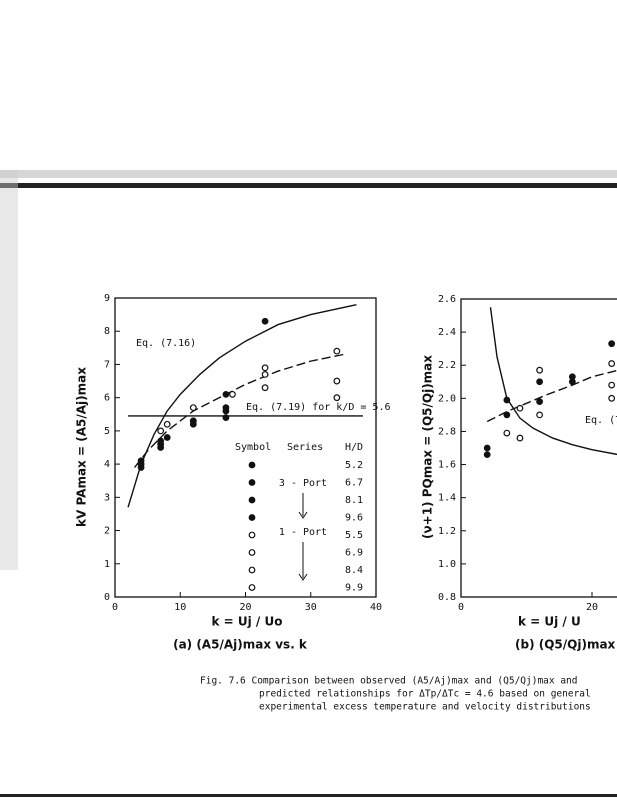 This screenshot has height=800, width=617. What do you see at coordinates (303, 532) in the screenshot?
I see `legend-group: 1 - Port` at bounding box center [303, 532].